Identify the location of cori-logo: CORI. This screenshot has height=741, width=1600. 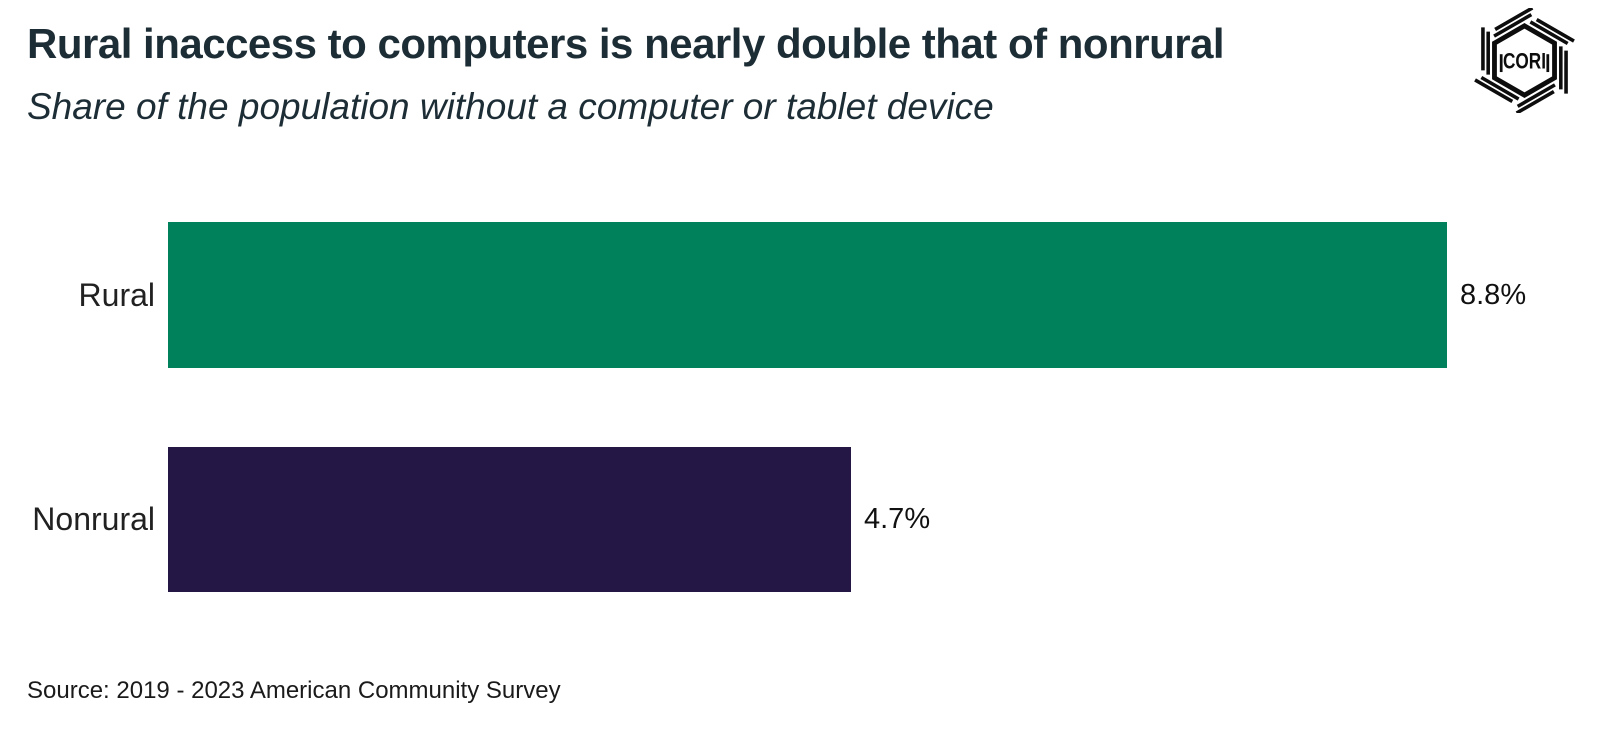
(1524, 60).